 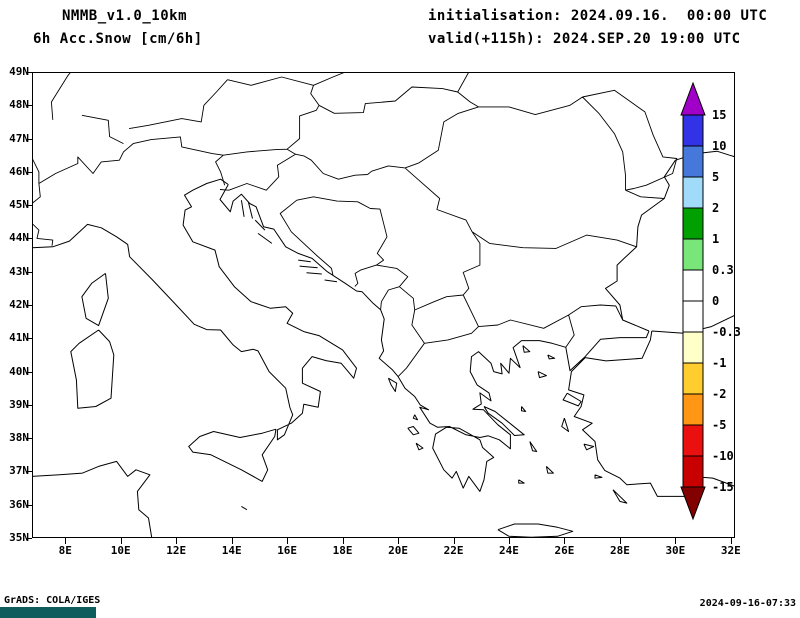 What do you see at coordinates (19, 105) in the screenshot?
I see `lat-axis-label: 48N` at bounding box center [19, 105].